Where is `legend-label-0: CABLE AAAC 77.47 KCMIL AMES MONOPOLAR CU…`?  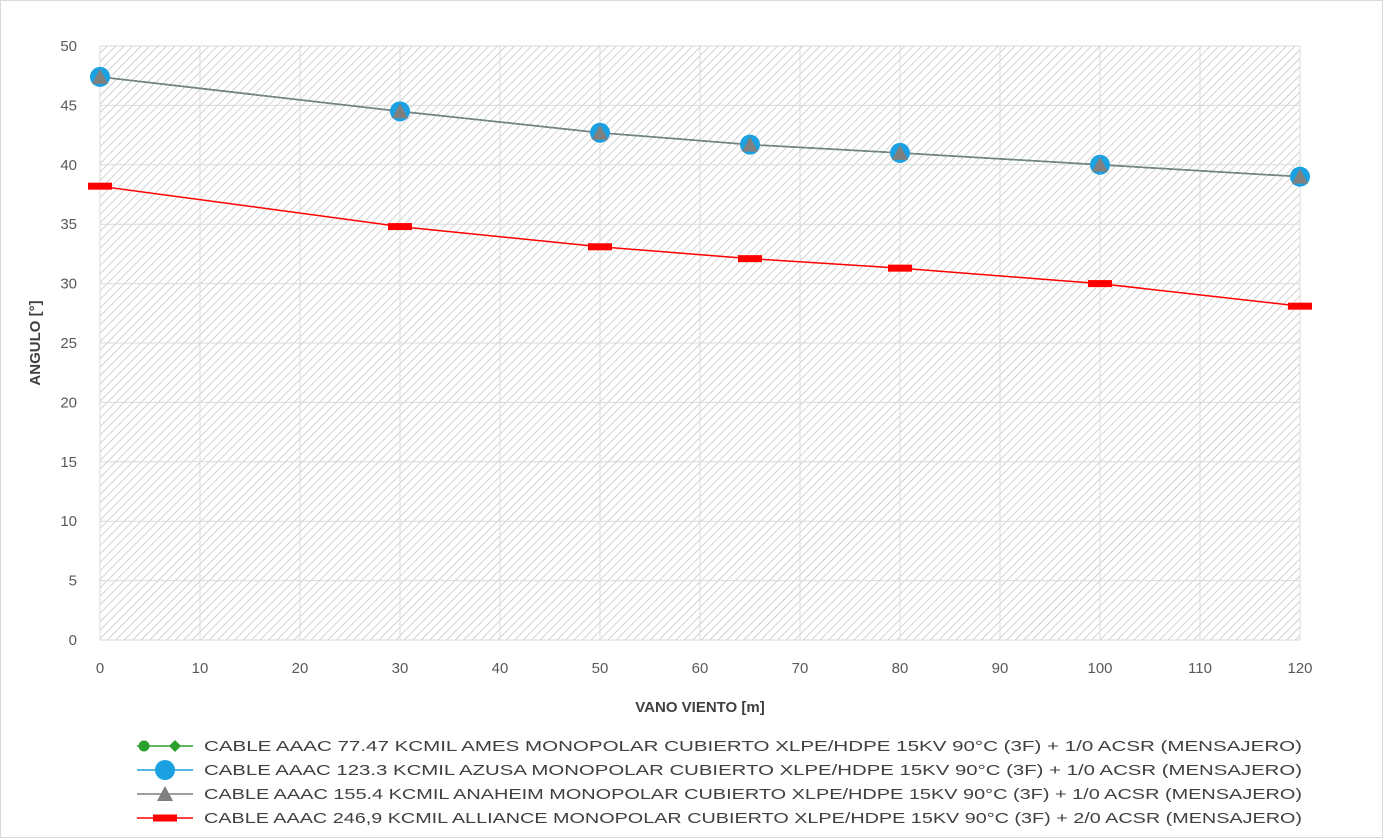
legend-label-0: CABLE AAAC 77.47 KCMIL AMES MONOPOLAR CU… is located at coordinates (753, 746).